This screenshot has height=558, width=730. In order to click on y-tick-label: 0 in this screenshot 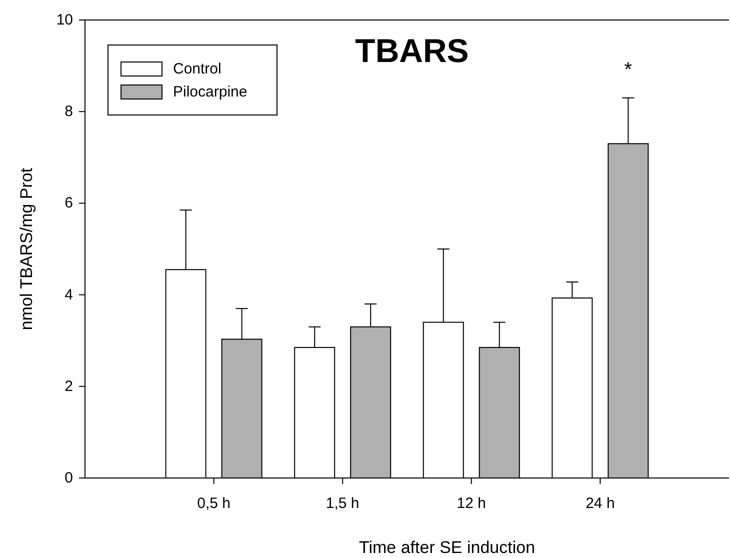, I will do `click(68, 478)`.